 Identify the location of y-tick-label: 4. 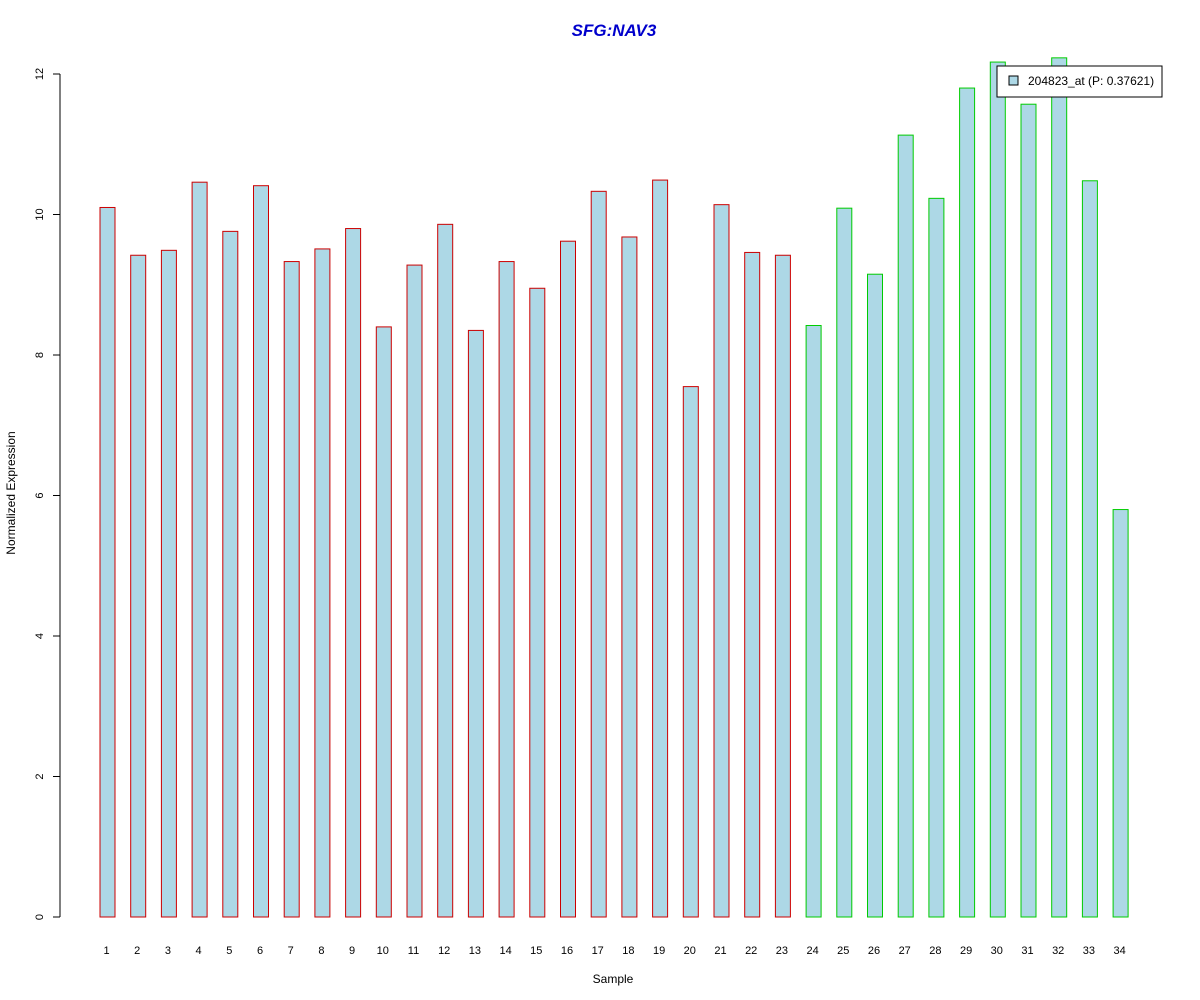
(40, 636).